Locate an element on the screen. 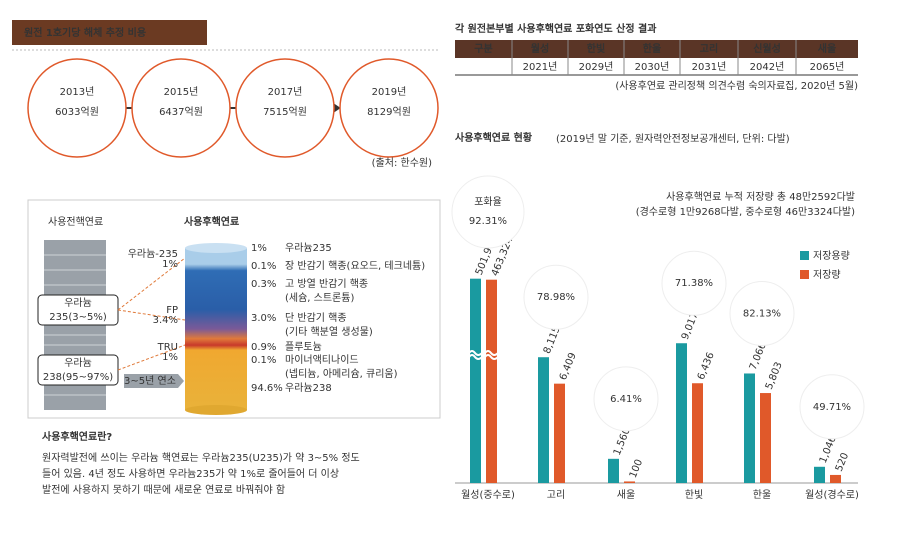  chart-annotation: 사용후핵연료 누적 저장량 총 48만2592다발 is located at coordinates (760, 197).